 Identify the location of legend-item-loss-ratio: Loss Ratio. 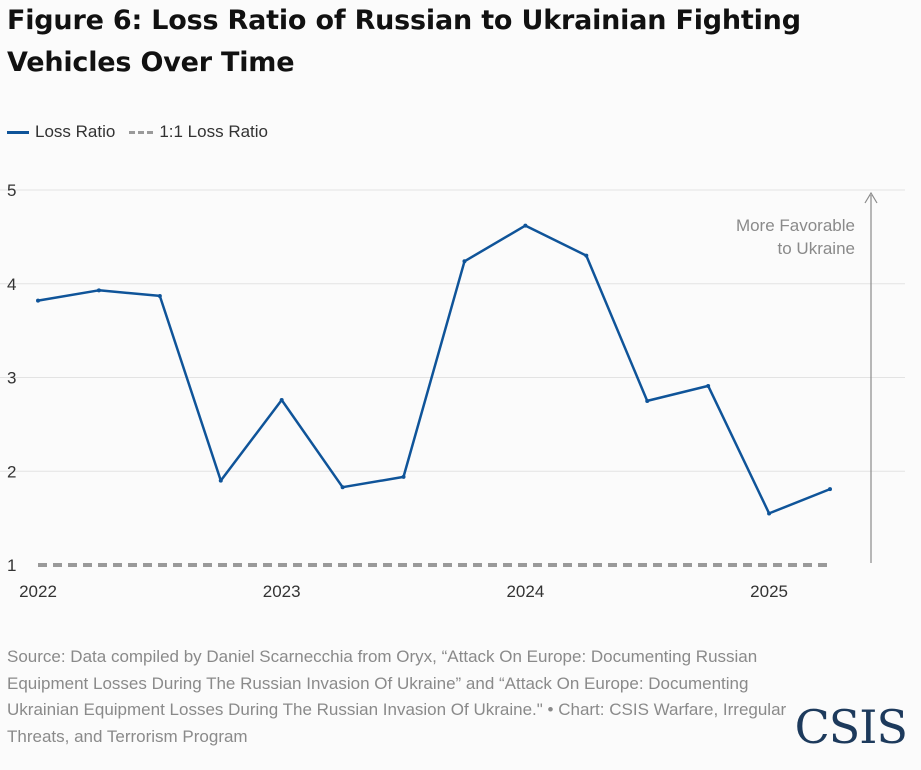
(61, 132).